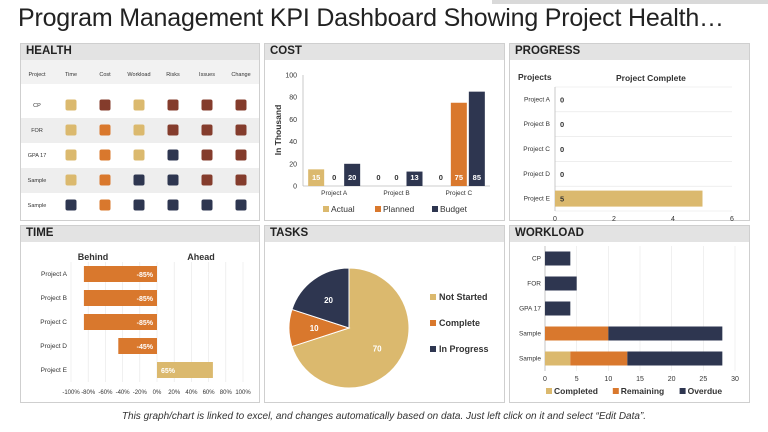 The image size is (768, 432). What do you see at coordinates (536, 149) in the screenshot?
I see `progress-y-tick: Project C` at bounding box center [536, 149].